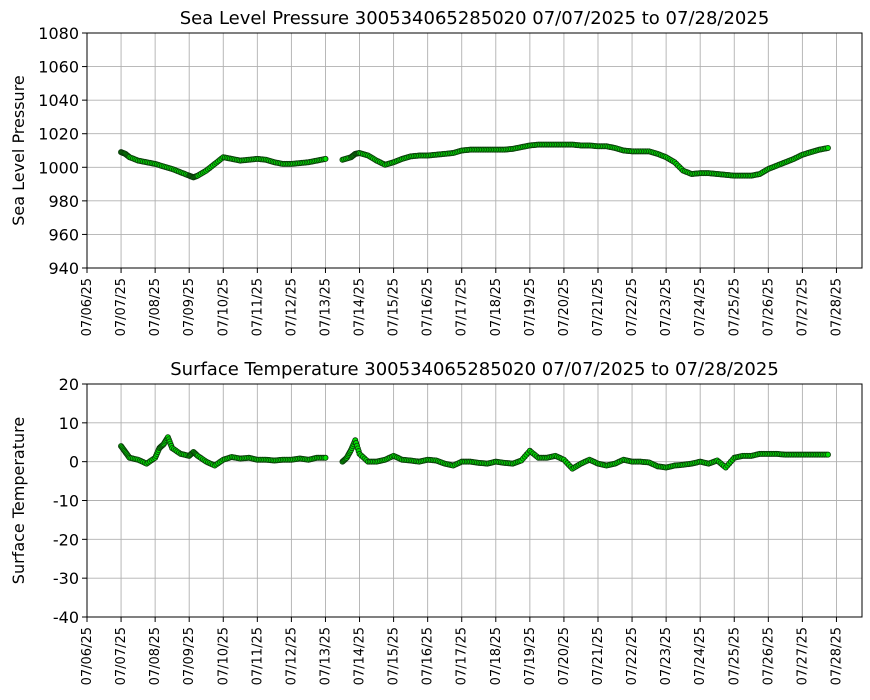  Describe the element at coordinates (66, 539) in the screenshot. I see `y-tick-label: -20` at that location.